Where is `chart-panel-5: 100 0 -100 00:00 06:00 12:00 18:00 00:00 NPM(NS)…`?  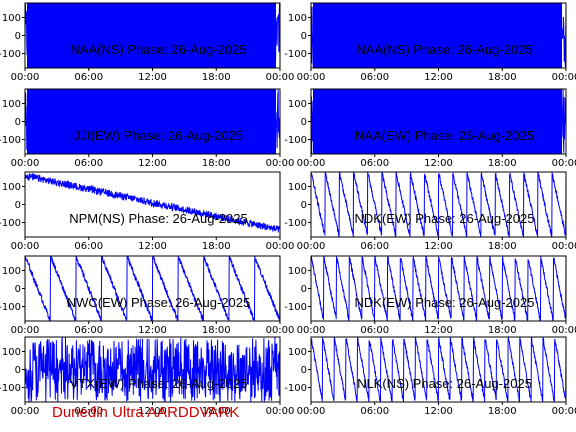 chart-panel-5: 100 0 -100 00:00 06:00 12:00 18:00 00:00 NPM(NS)… is located at coordinates (147, 211).